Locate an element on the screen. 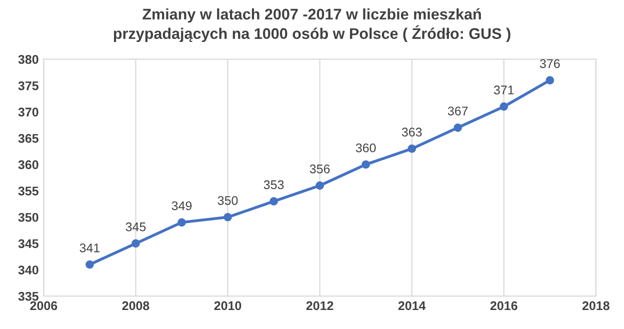 This screenshot has width=624, height=329. data-label: 349 is located at coordinates (182, 205).